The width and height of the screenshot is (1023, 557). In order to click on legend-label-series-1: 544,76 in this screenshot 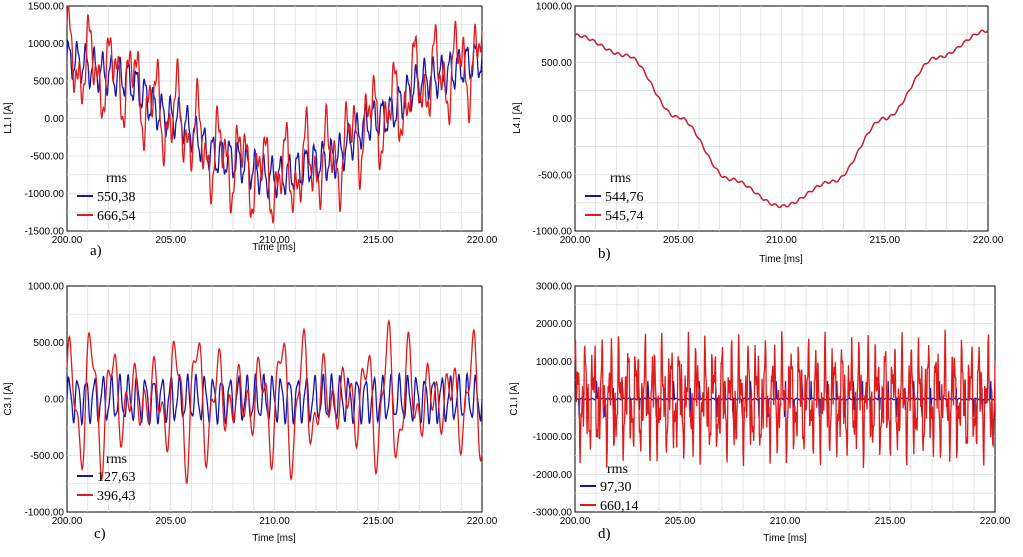, I will do `click(624, 197)`.